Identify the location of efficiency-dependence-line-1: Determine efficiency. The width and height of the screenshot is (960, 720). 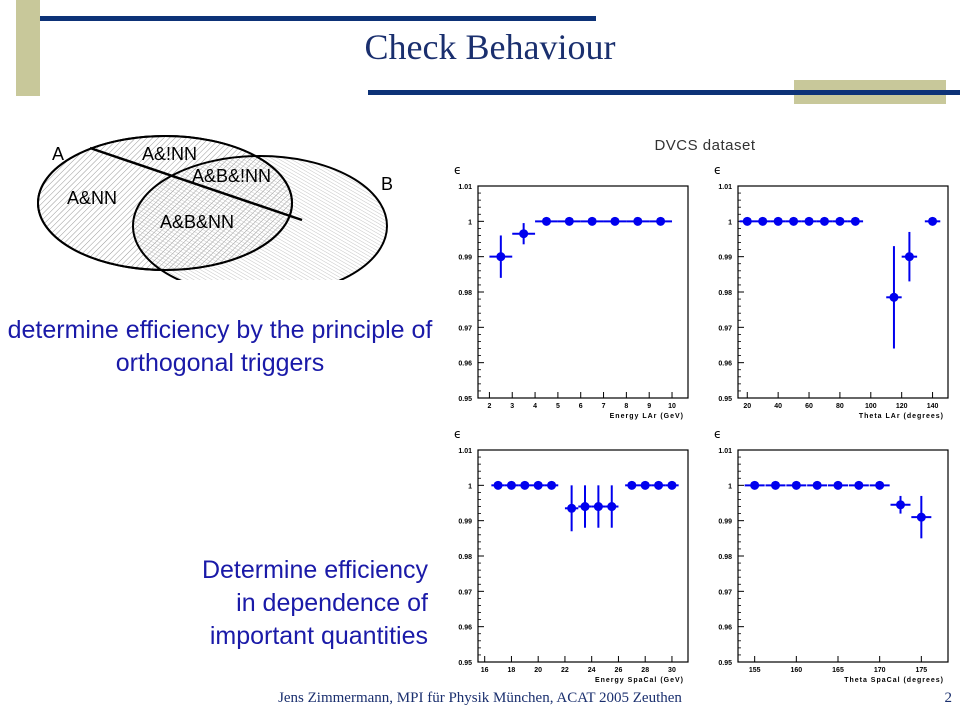
(314, 570).